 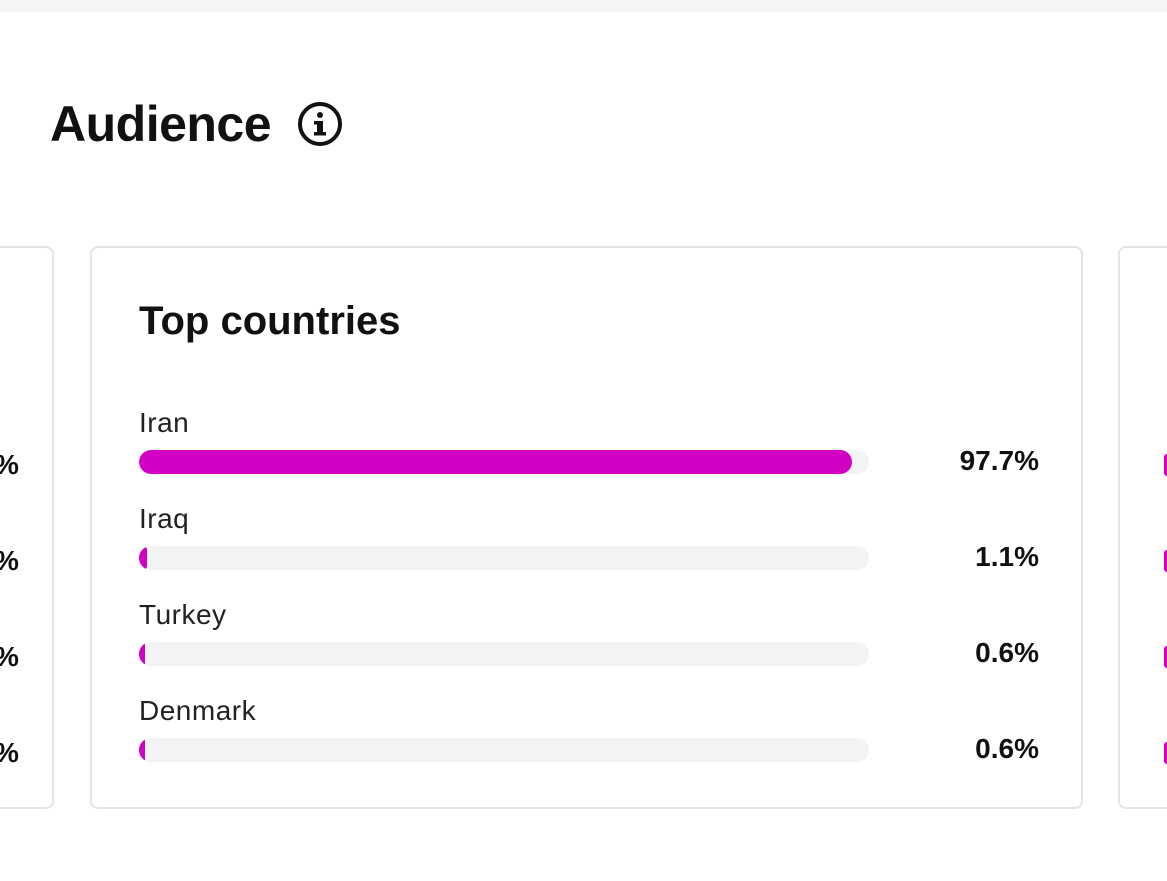 What do you see at coordinates (161, 124) in the screenshot?
I see `section-title: Audience` at bounding box center [161, 124].